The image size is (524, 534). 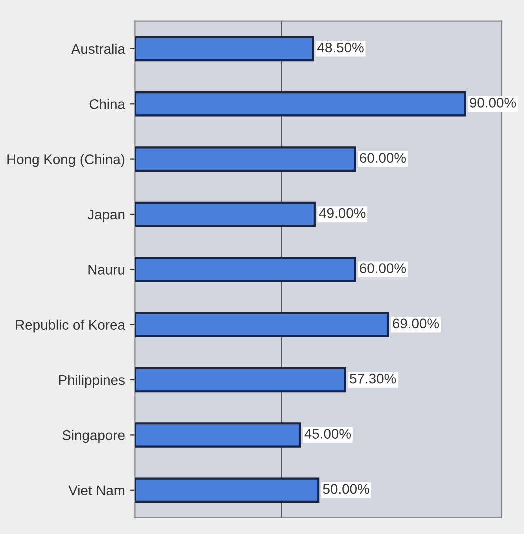 What do you see at coordinates (93, 437) in the screenshot?
I see `y-tick-label: Singapore` at bounding box center [93, 437].